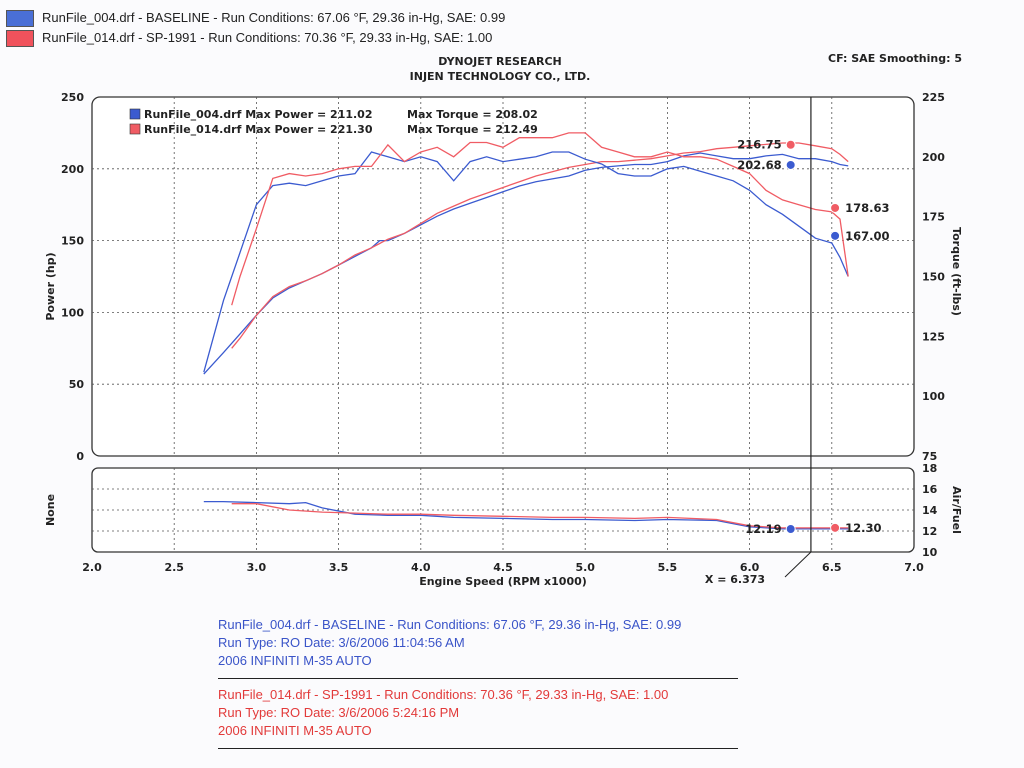 The width and height of the screenshot is (1024, 768). What do you see at coordinates (835, 207) in the screenshot?
I see `marker-main-2-dot` at bounding box center [835, 207].